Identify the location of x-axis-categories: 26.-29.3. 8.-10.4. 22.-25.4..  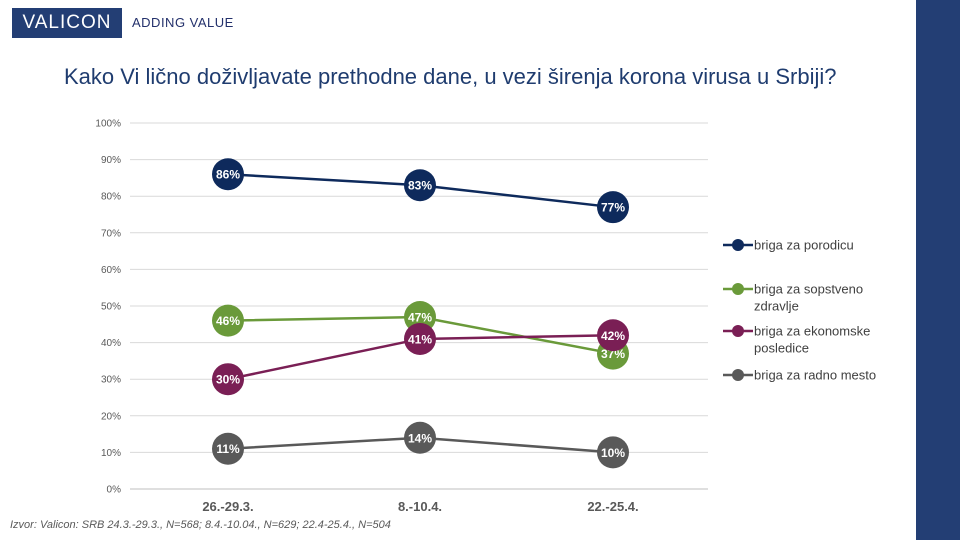
(420, 506).